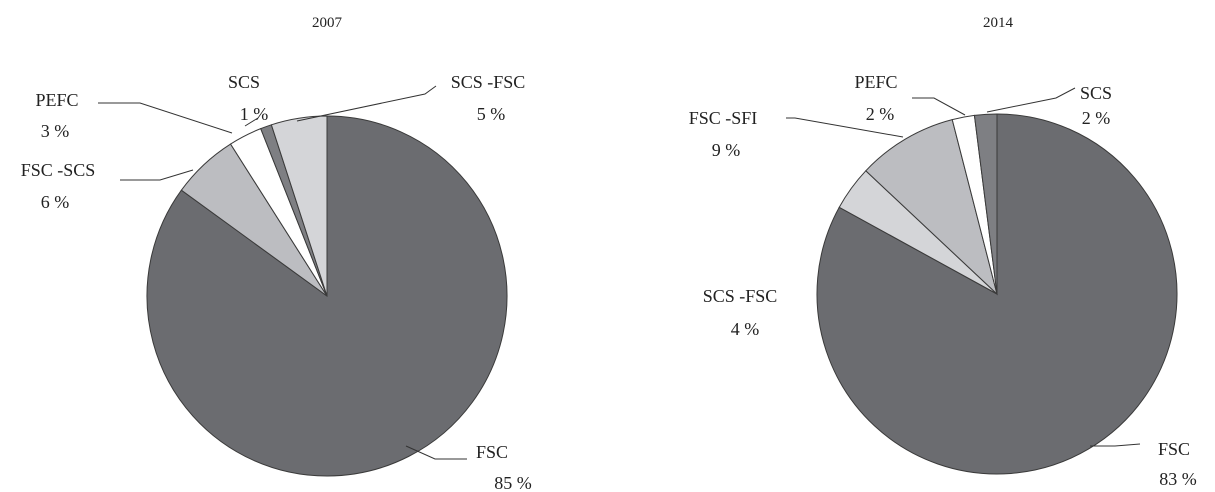  What do you see at coordinates (931, 207) in the screenshot?
I see `pie-slice-fsc-sfi-2014` at bounding box center [931, 207].